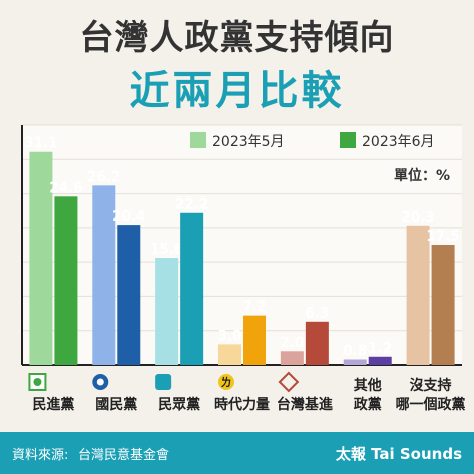 This screenshot has width=474, height=474. I want to click on tpp-logo-icon, so click(163, 382).